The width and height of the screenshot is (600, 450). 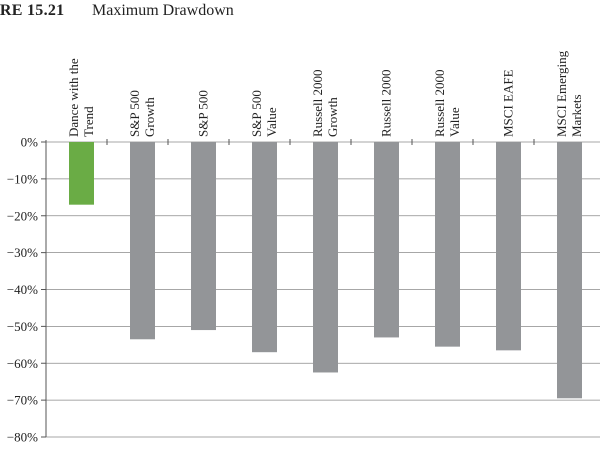 I want to click on y-tick-label: −70%, so click(x=22, y=400).